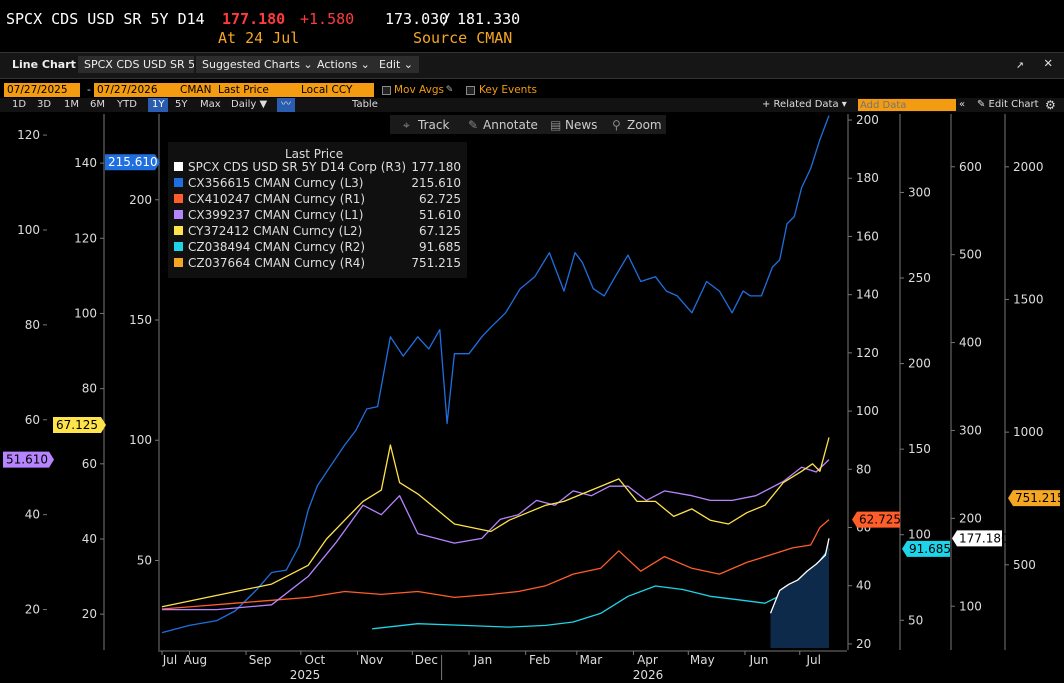 The width and height of the screenshot is (1064, 683). Describe the element at coordinates (433, 125) in the screenshot. I see `tool-track: Track` at that location.